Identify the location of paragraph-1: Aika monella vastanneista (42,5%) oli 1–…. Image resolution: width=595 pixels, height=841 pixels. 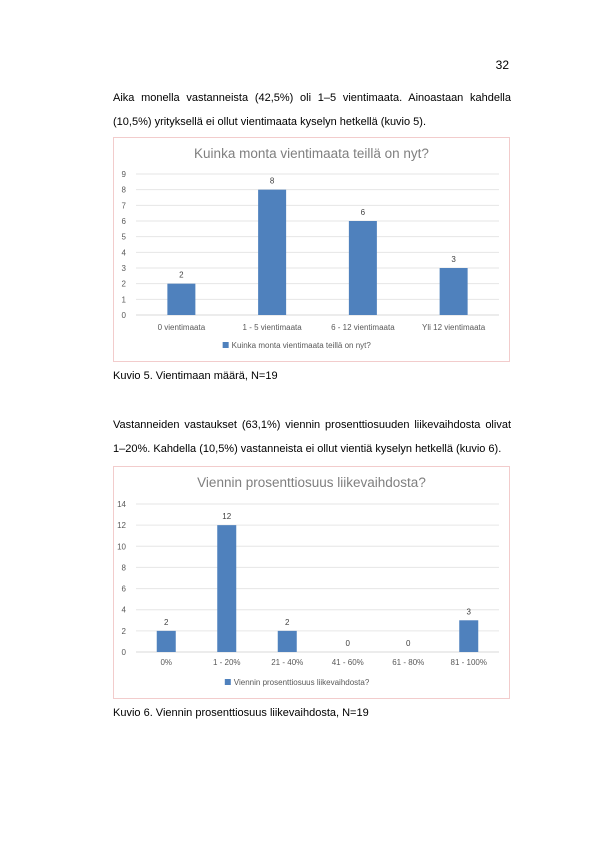
(312, 110).